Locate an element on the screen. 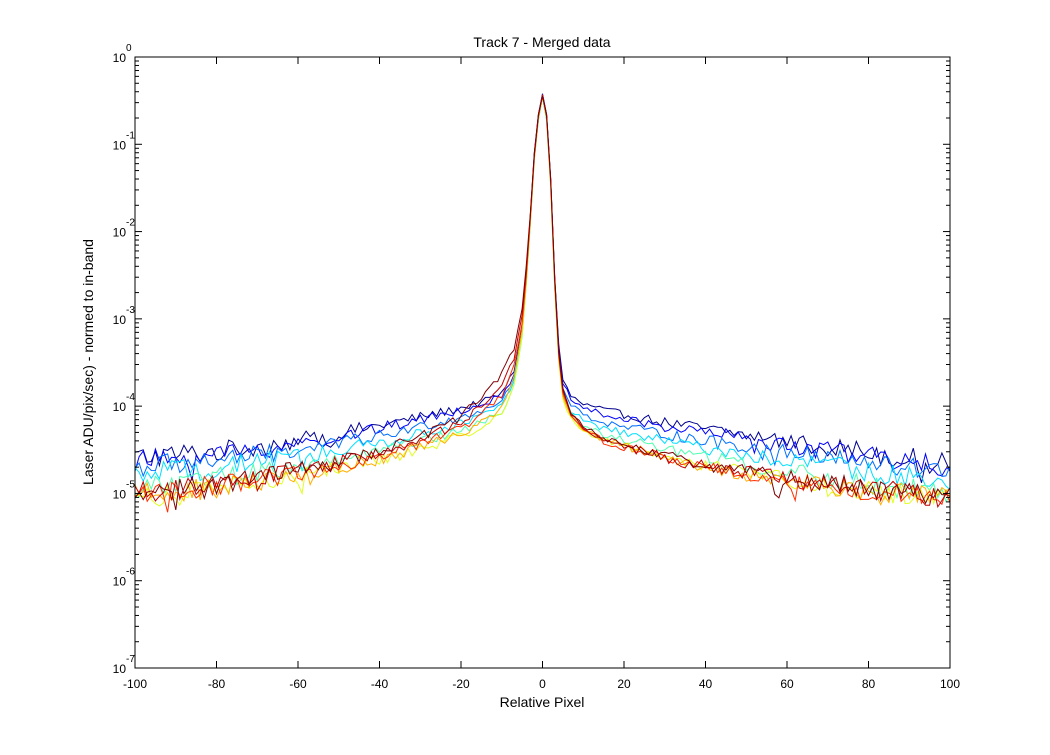 Image resolution: width=1050 pixels, height=755 pixels. x-tick-label: 80 is located at coordinates (869, 684).